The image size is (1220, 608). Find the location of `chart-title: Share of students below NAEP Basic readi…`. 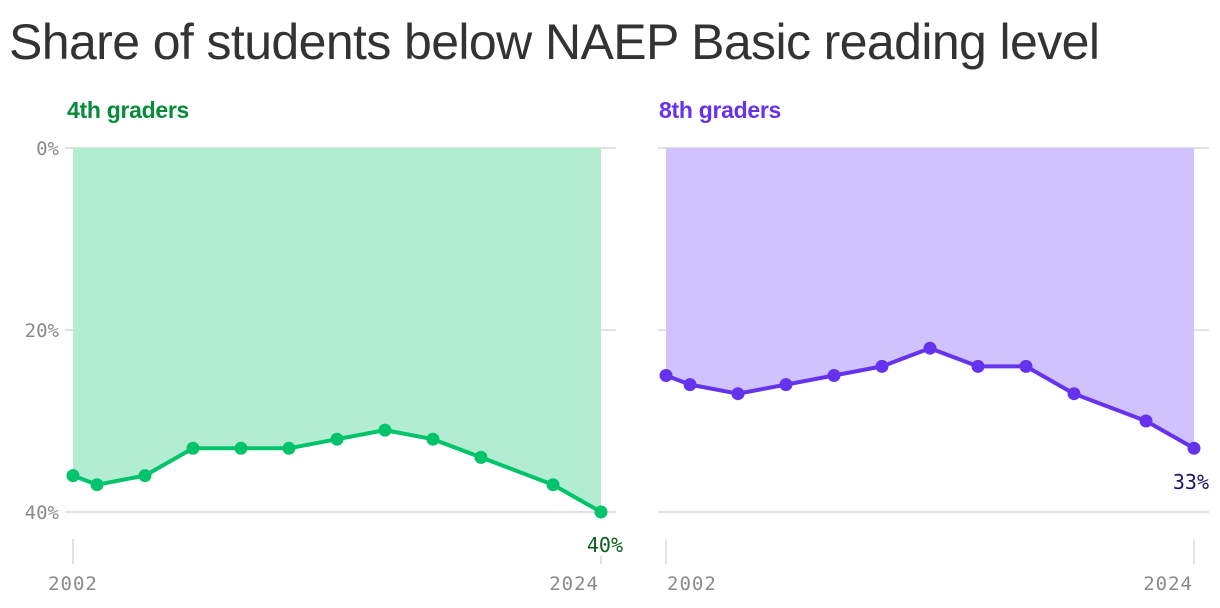

chart-title: Share of students below NAEP Basic readi… is located at coordinates (554, 42).